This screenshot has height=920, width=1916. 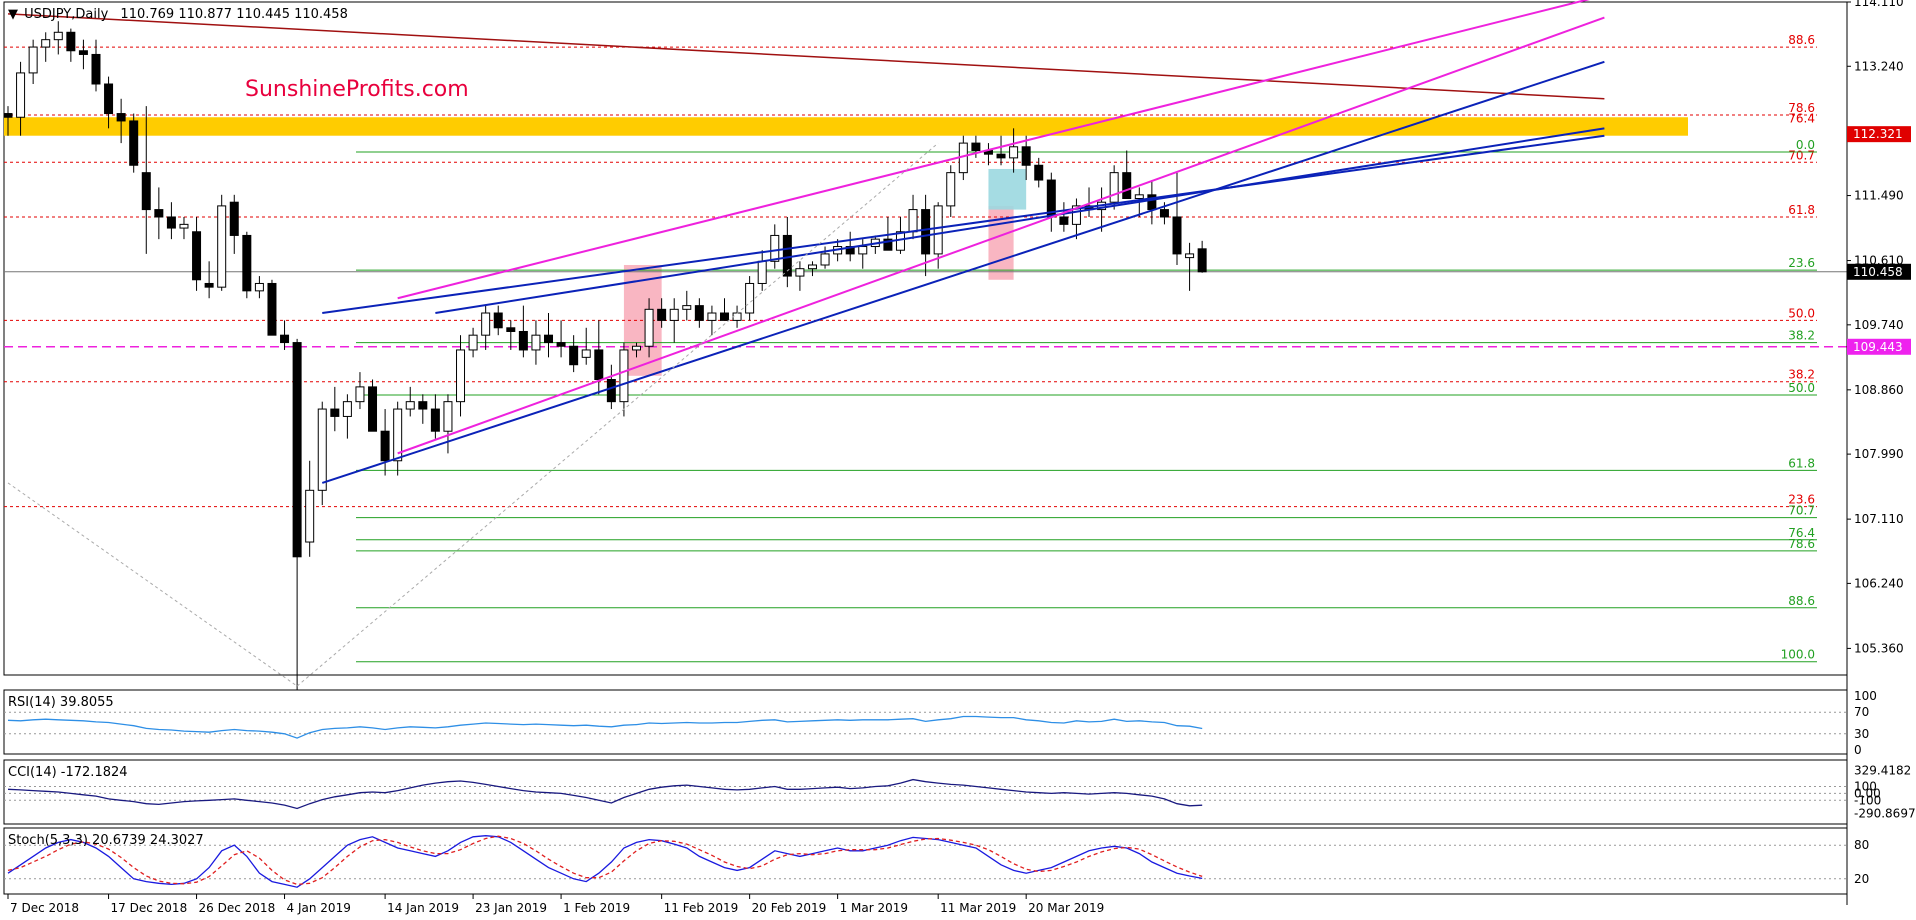 I want to click on indicator-tick-label: 0.00, so click(x=1867, y=793).